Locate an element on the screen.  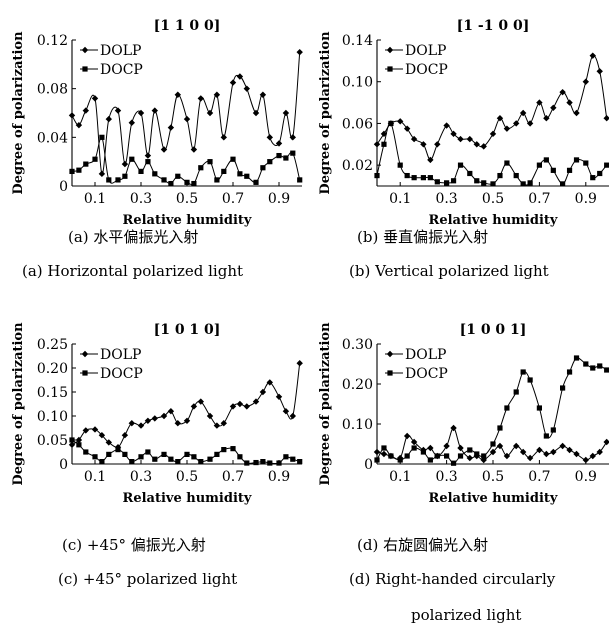
chart-title: [1 0 0 1] is located at coordinates (493, 330).